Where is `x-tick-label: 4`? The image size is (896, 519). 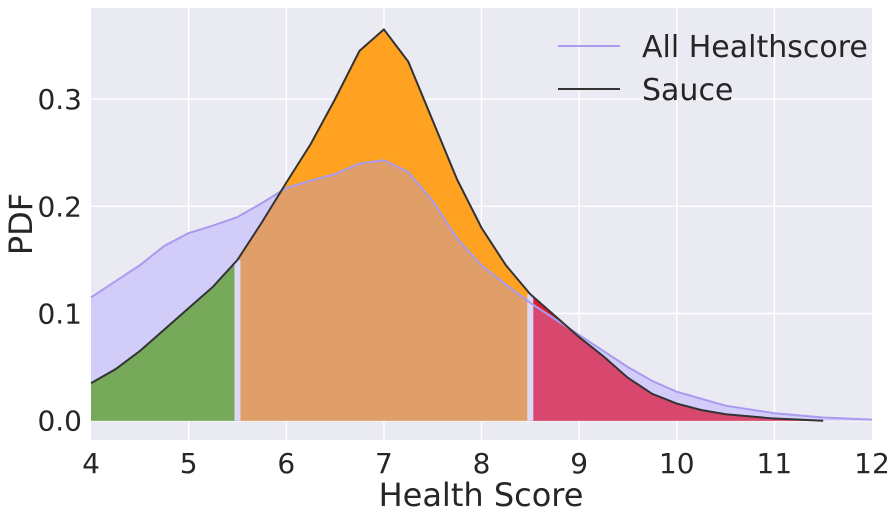
x-tick-label: 4 is located at coordinates (91, 463).